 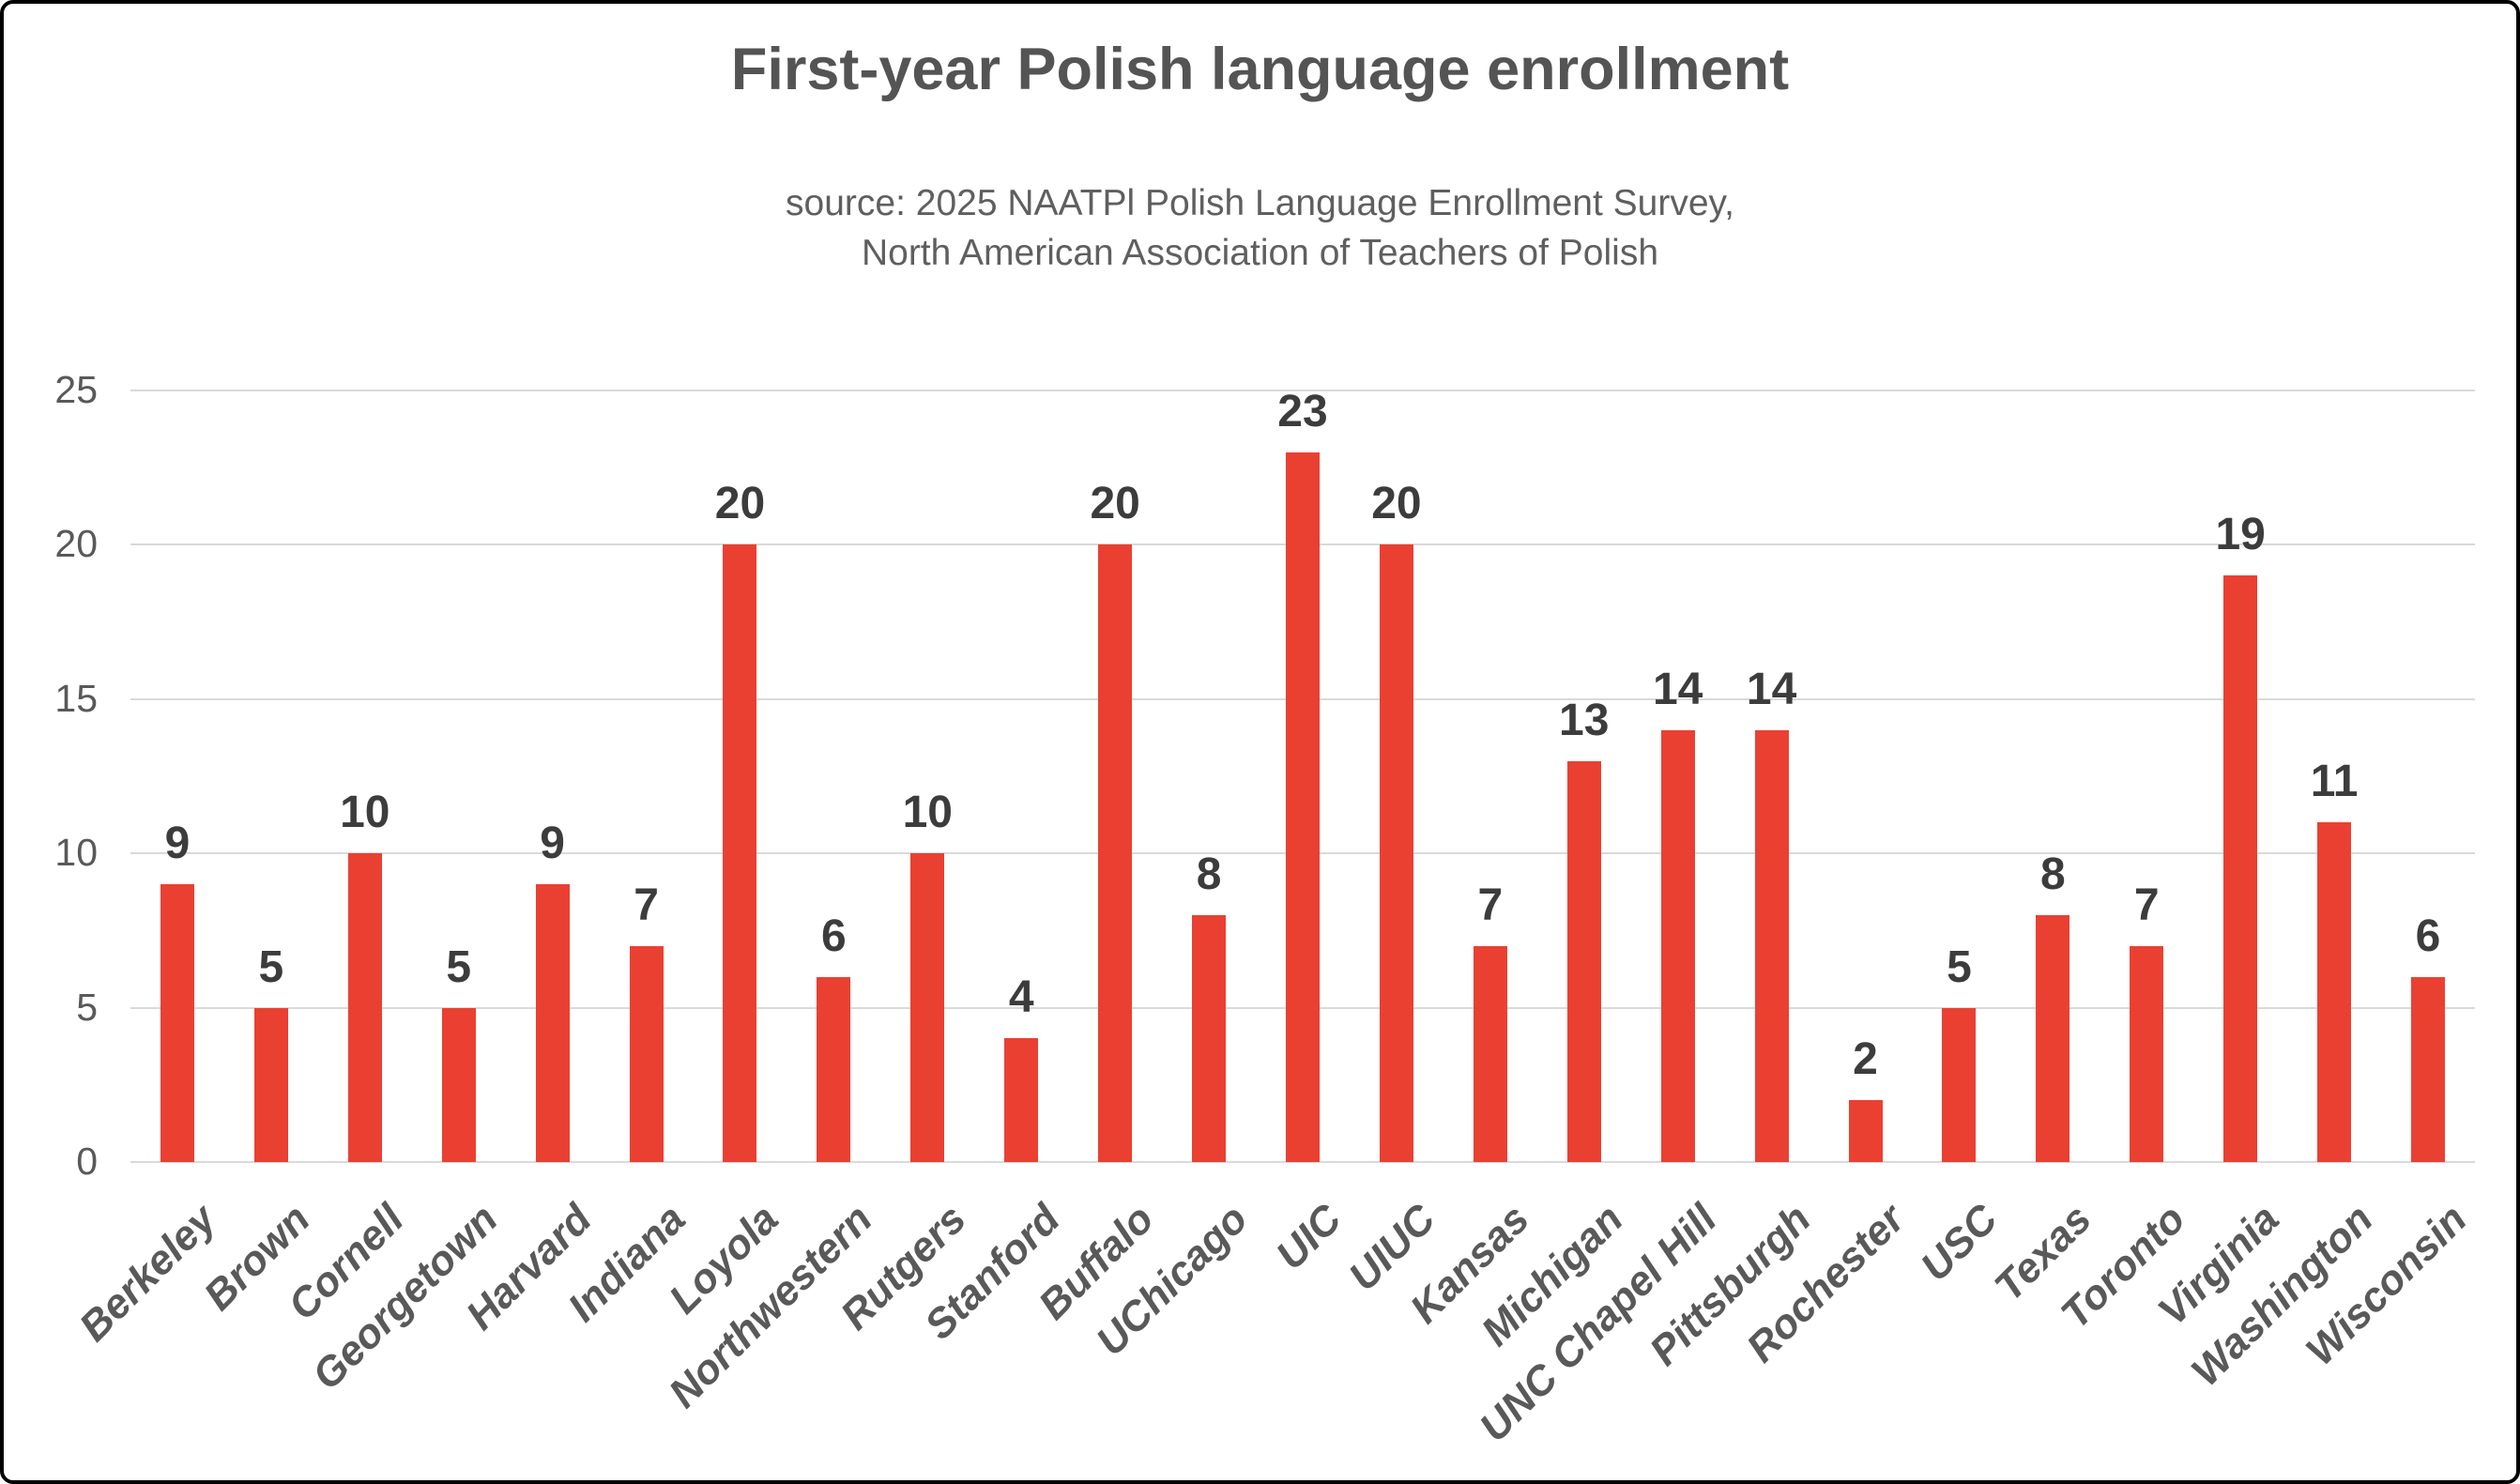 I want to click on bar-washington, so click(x=2334, y=992).